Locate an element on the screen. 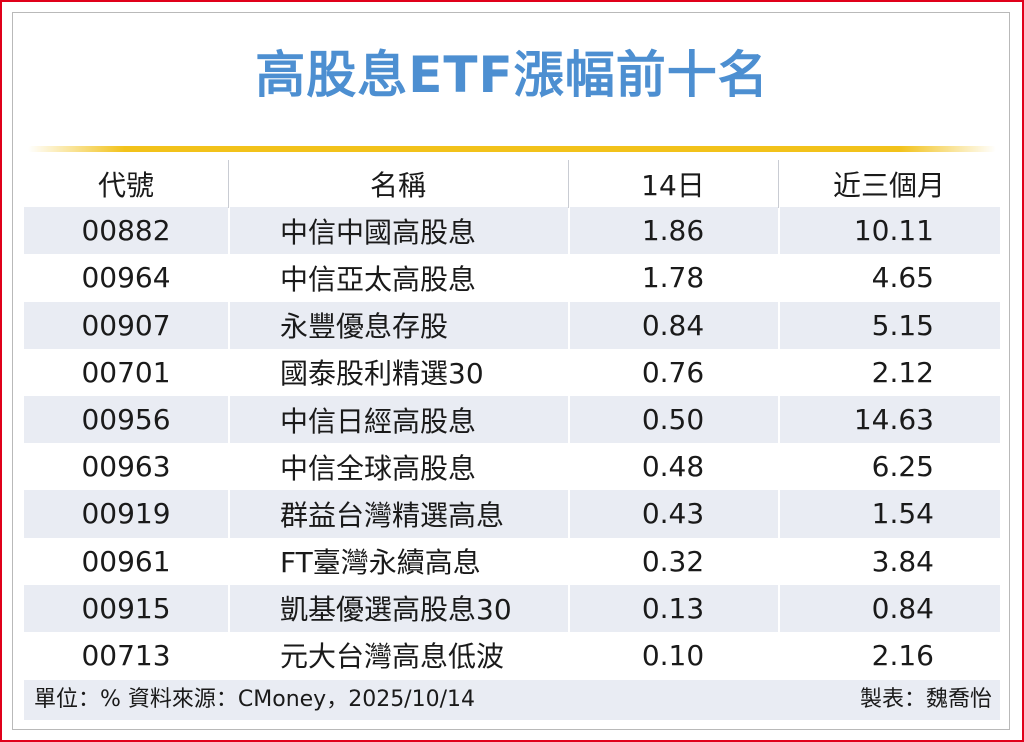  cell-day14: 0.13 is located at coordinates (673, 608).